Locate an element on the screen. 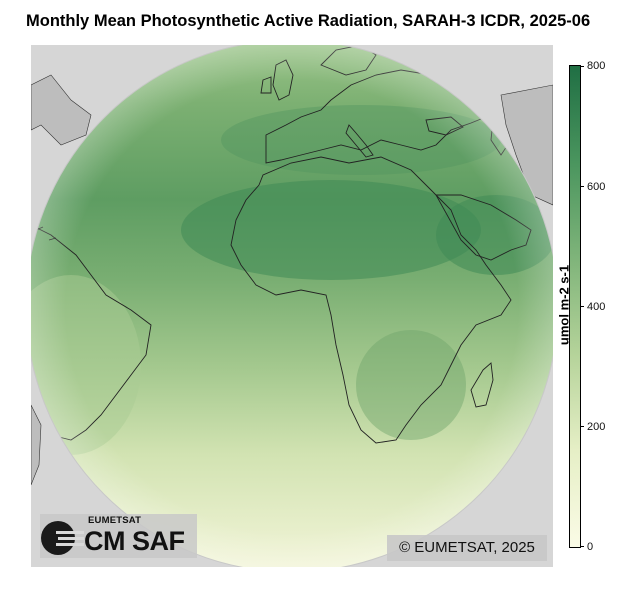 The image size is (621, 590). colorbar-tick-label-200: 200 is located at coordinates (596, 427).